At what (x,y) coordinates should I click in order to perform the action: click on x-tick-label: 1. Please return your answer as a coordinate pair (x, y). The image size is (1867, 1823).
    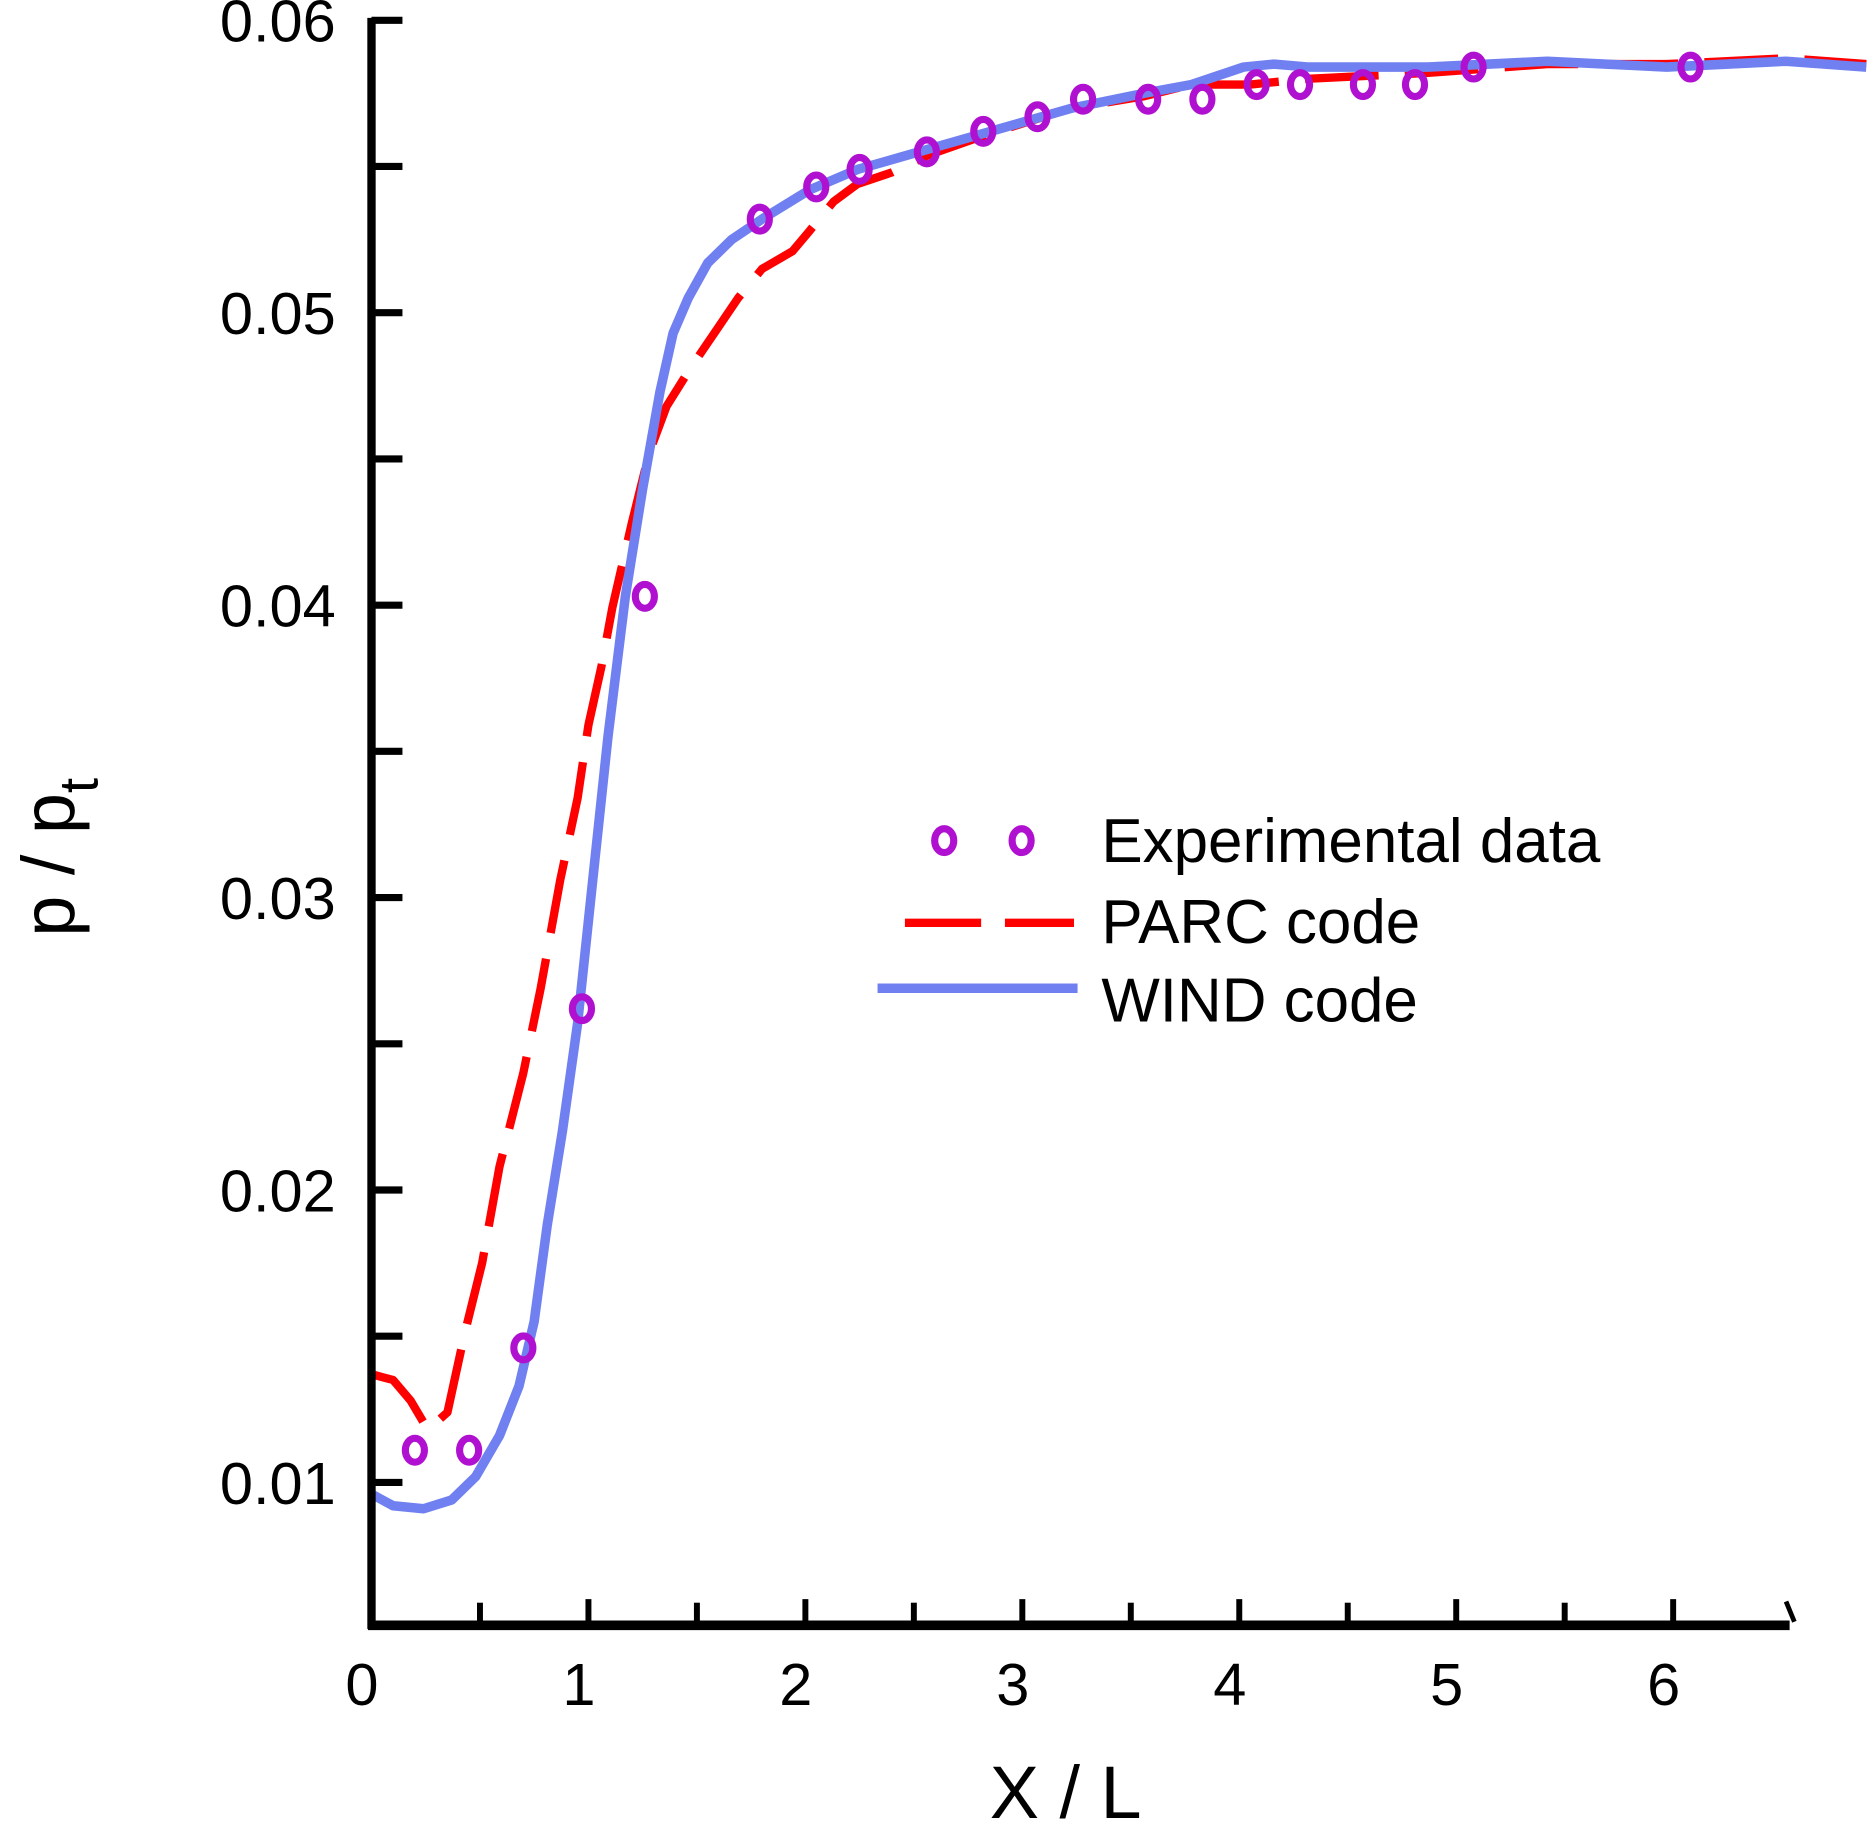
    Looking at the image, I should click on (578, 1684).